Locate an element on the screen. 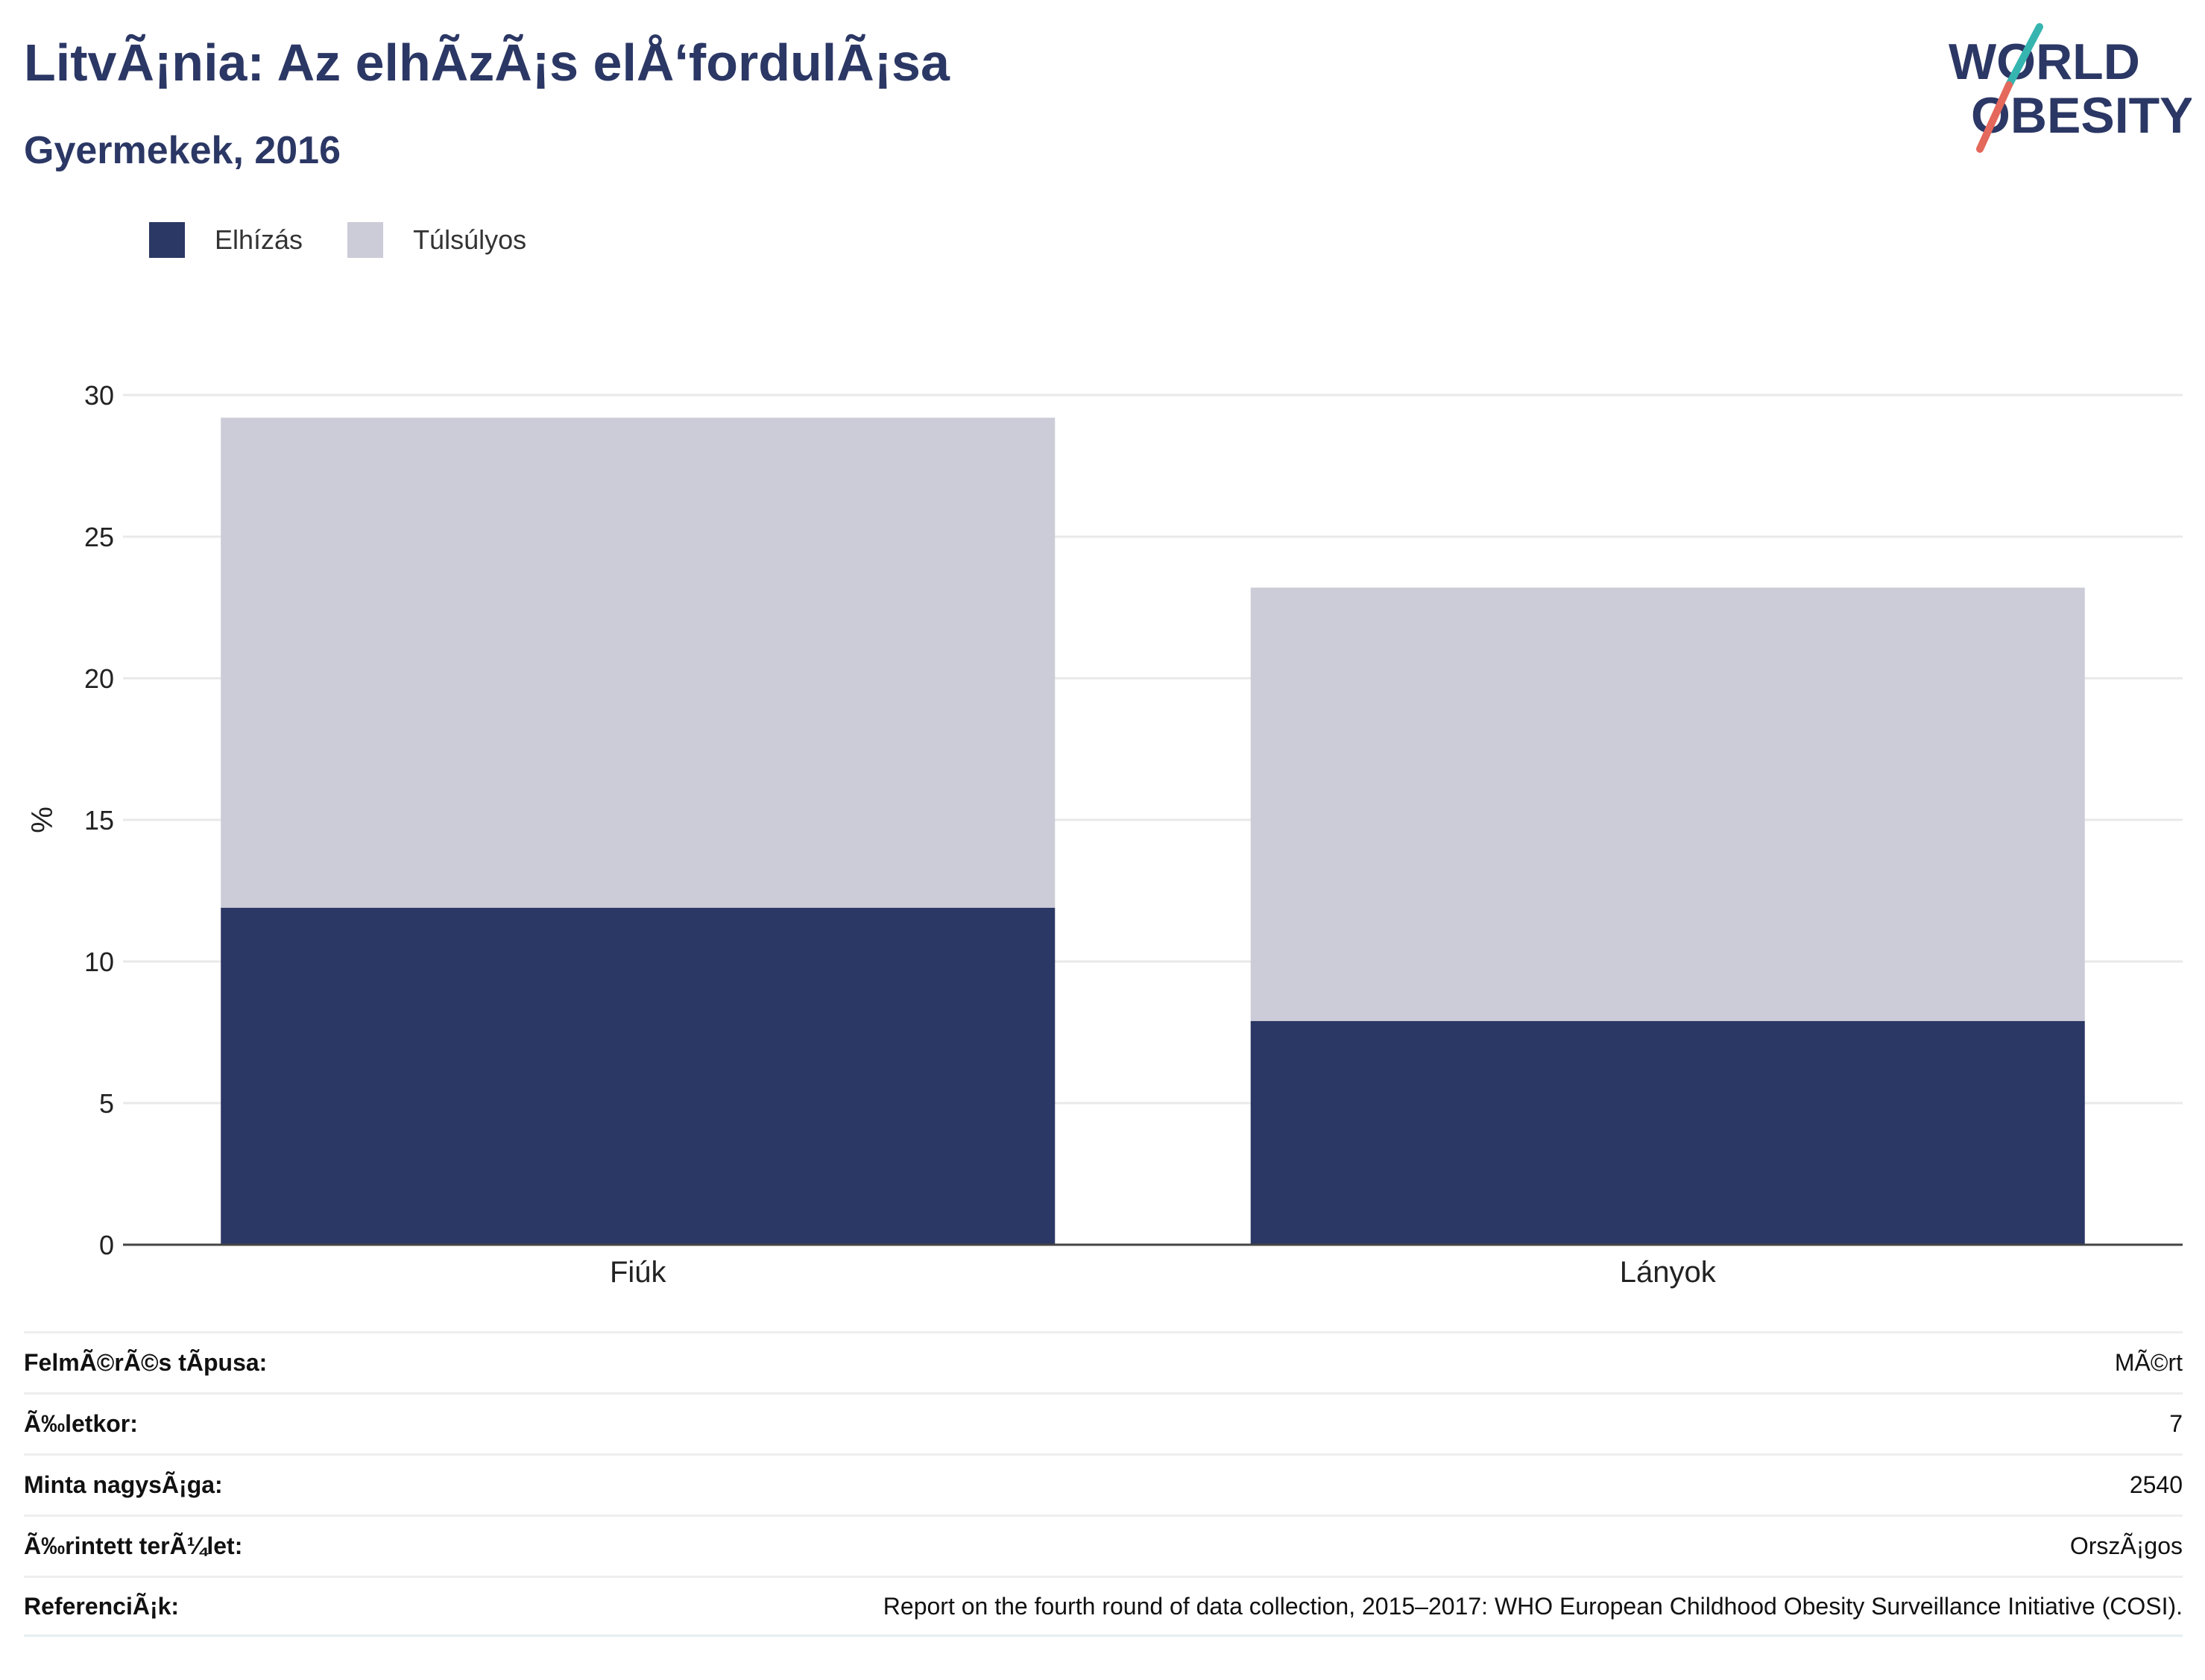 The height and width of the screenshot is (1680, 2205). x-tick-label: Lányok is located at coordinates (1668, 1272).